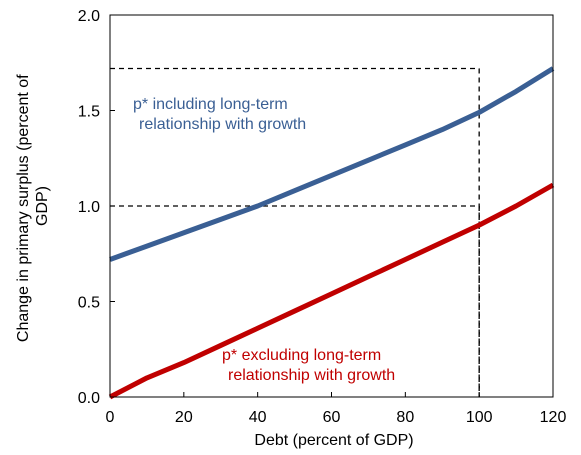 The image size is (581, 455). Describe the element at coordinates (89, 207) in the screenshot. I see `y-tick-label: 1.0` at that location.